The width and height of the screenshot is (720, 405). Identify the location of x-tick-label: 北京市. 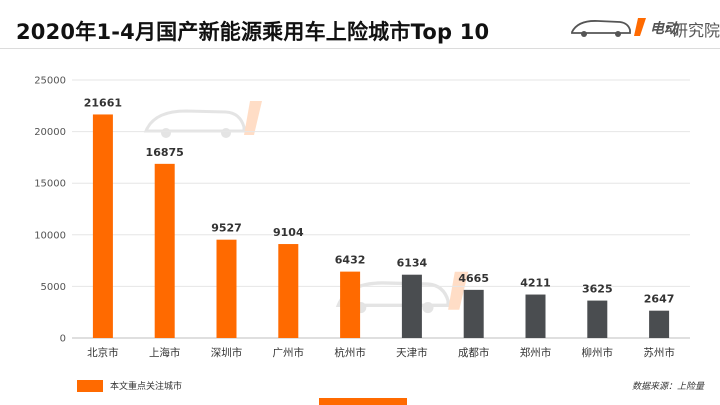
(103, 352).